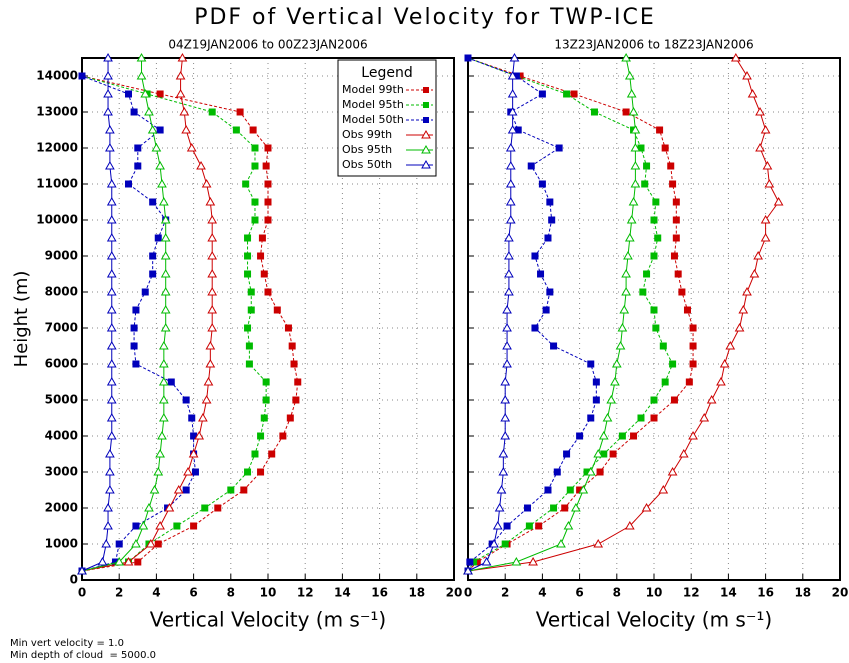  Describe the element at coordinates (147, 314) in the screenshot. I see `series-line` at that location.